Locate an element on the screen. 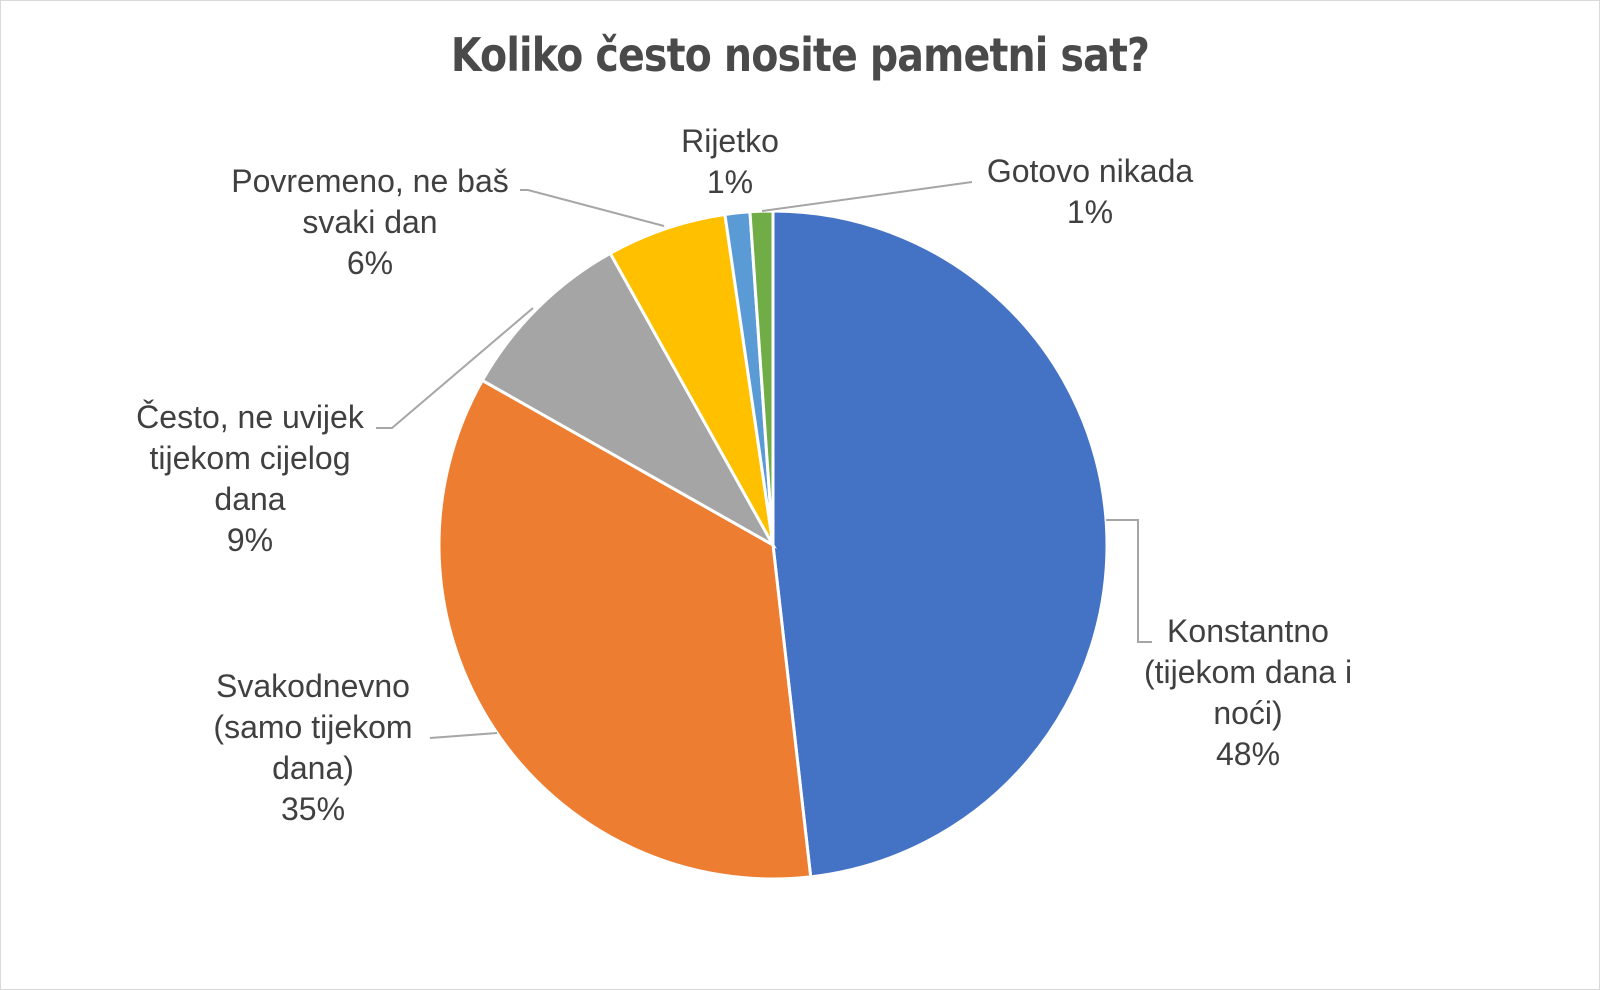  pie-slice-esto-ne-uvijek is located at coordinates (628, 400).